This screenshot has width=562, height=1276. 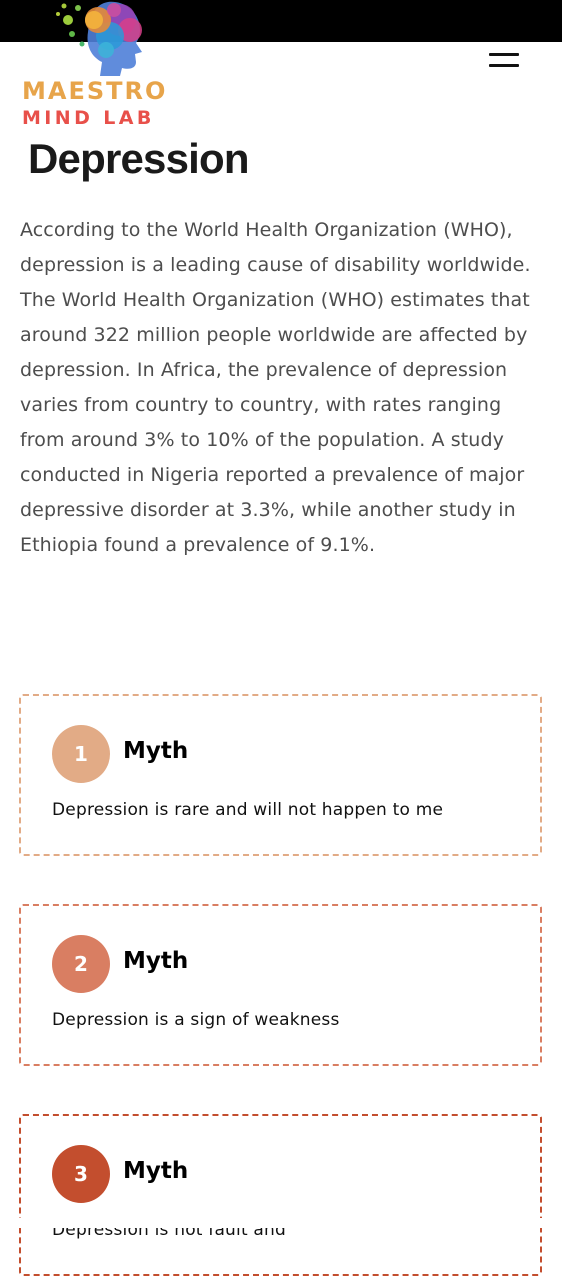 What do you see at coordinates (280, 1195) in the screenshot?
I see `myth-card-3: 3 Myth Depression is not fault and` at bounding box center [280, 1195].